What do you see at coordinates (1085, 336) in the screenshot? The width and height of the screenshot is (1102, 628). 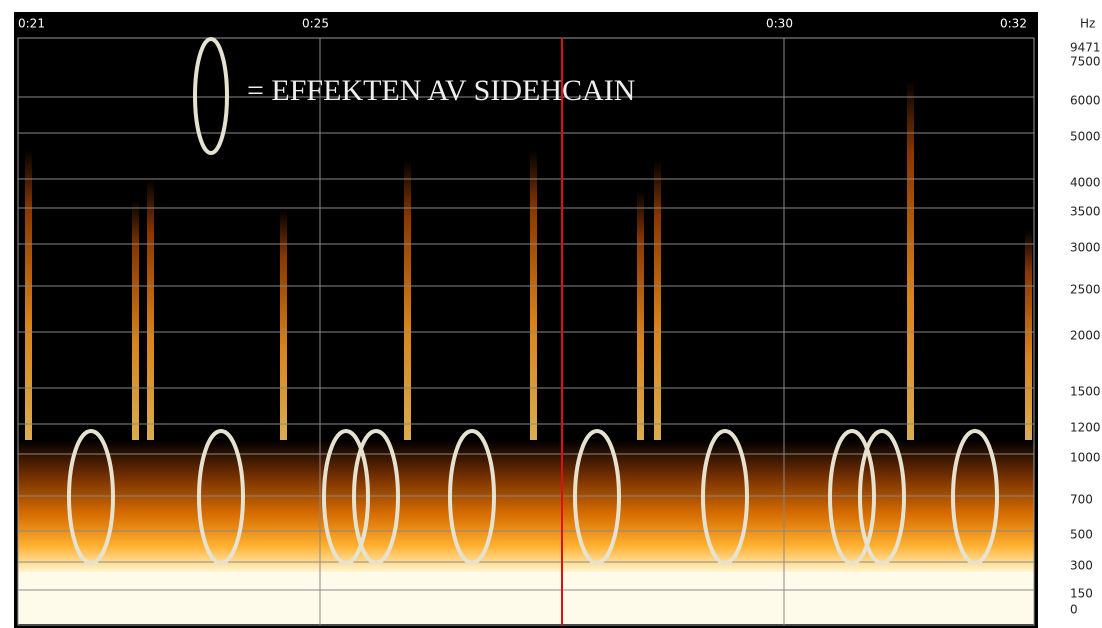 I see `frequency-label: 2000` at bounding box center [1085, 336].